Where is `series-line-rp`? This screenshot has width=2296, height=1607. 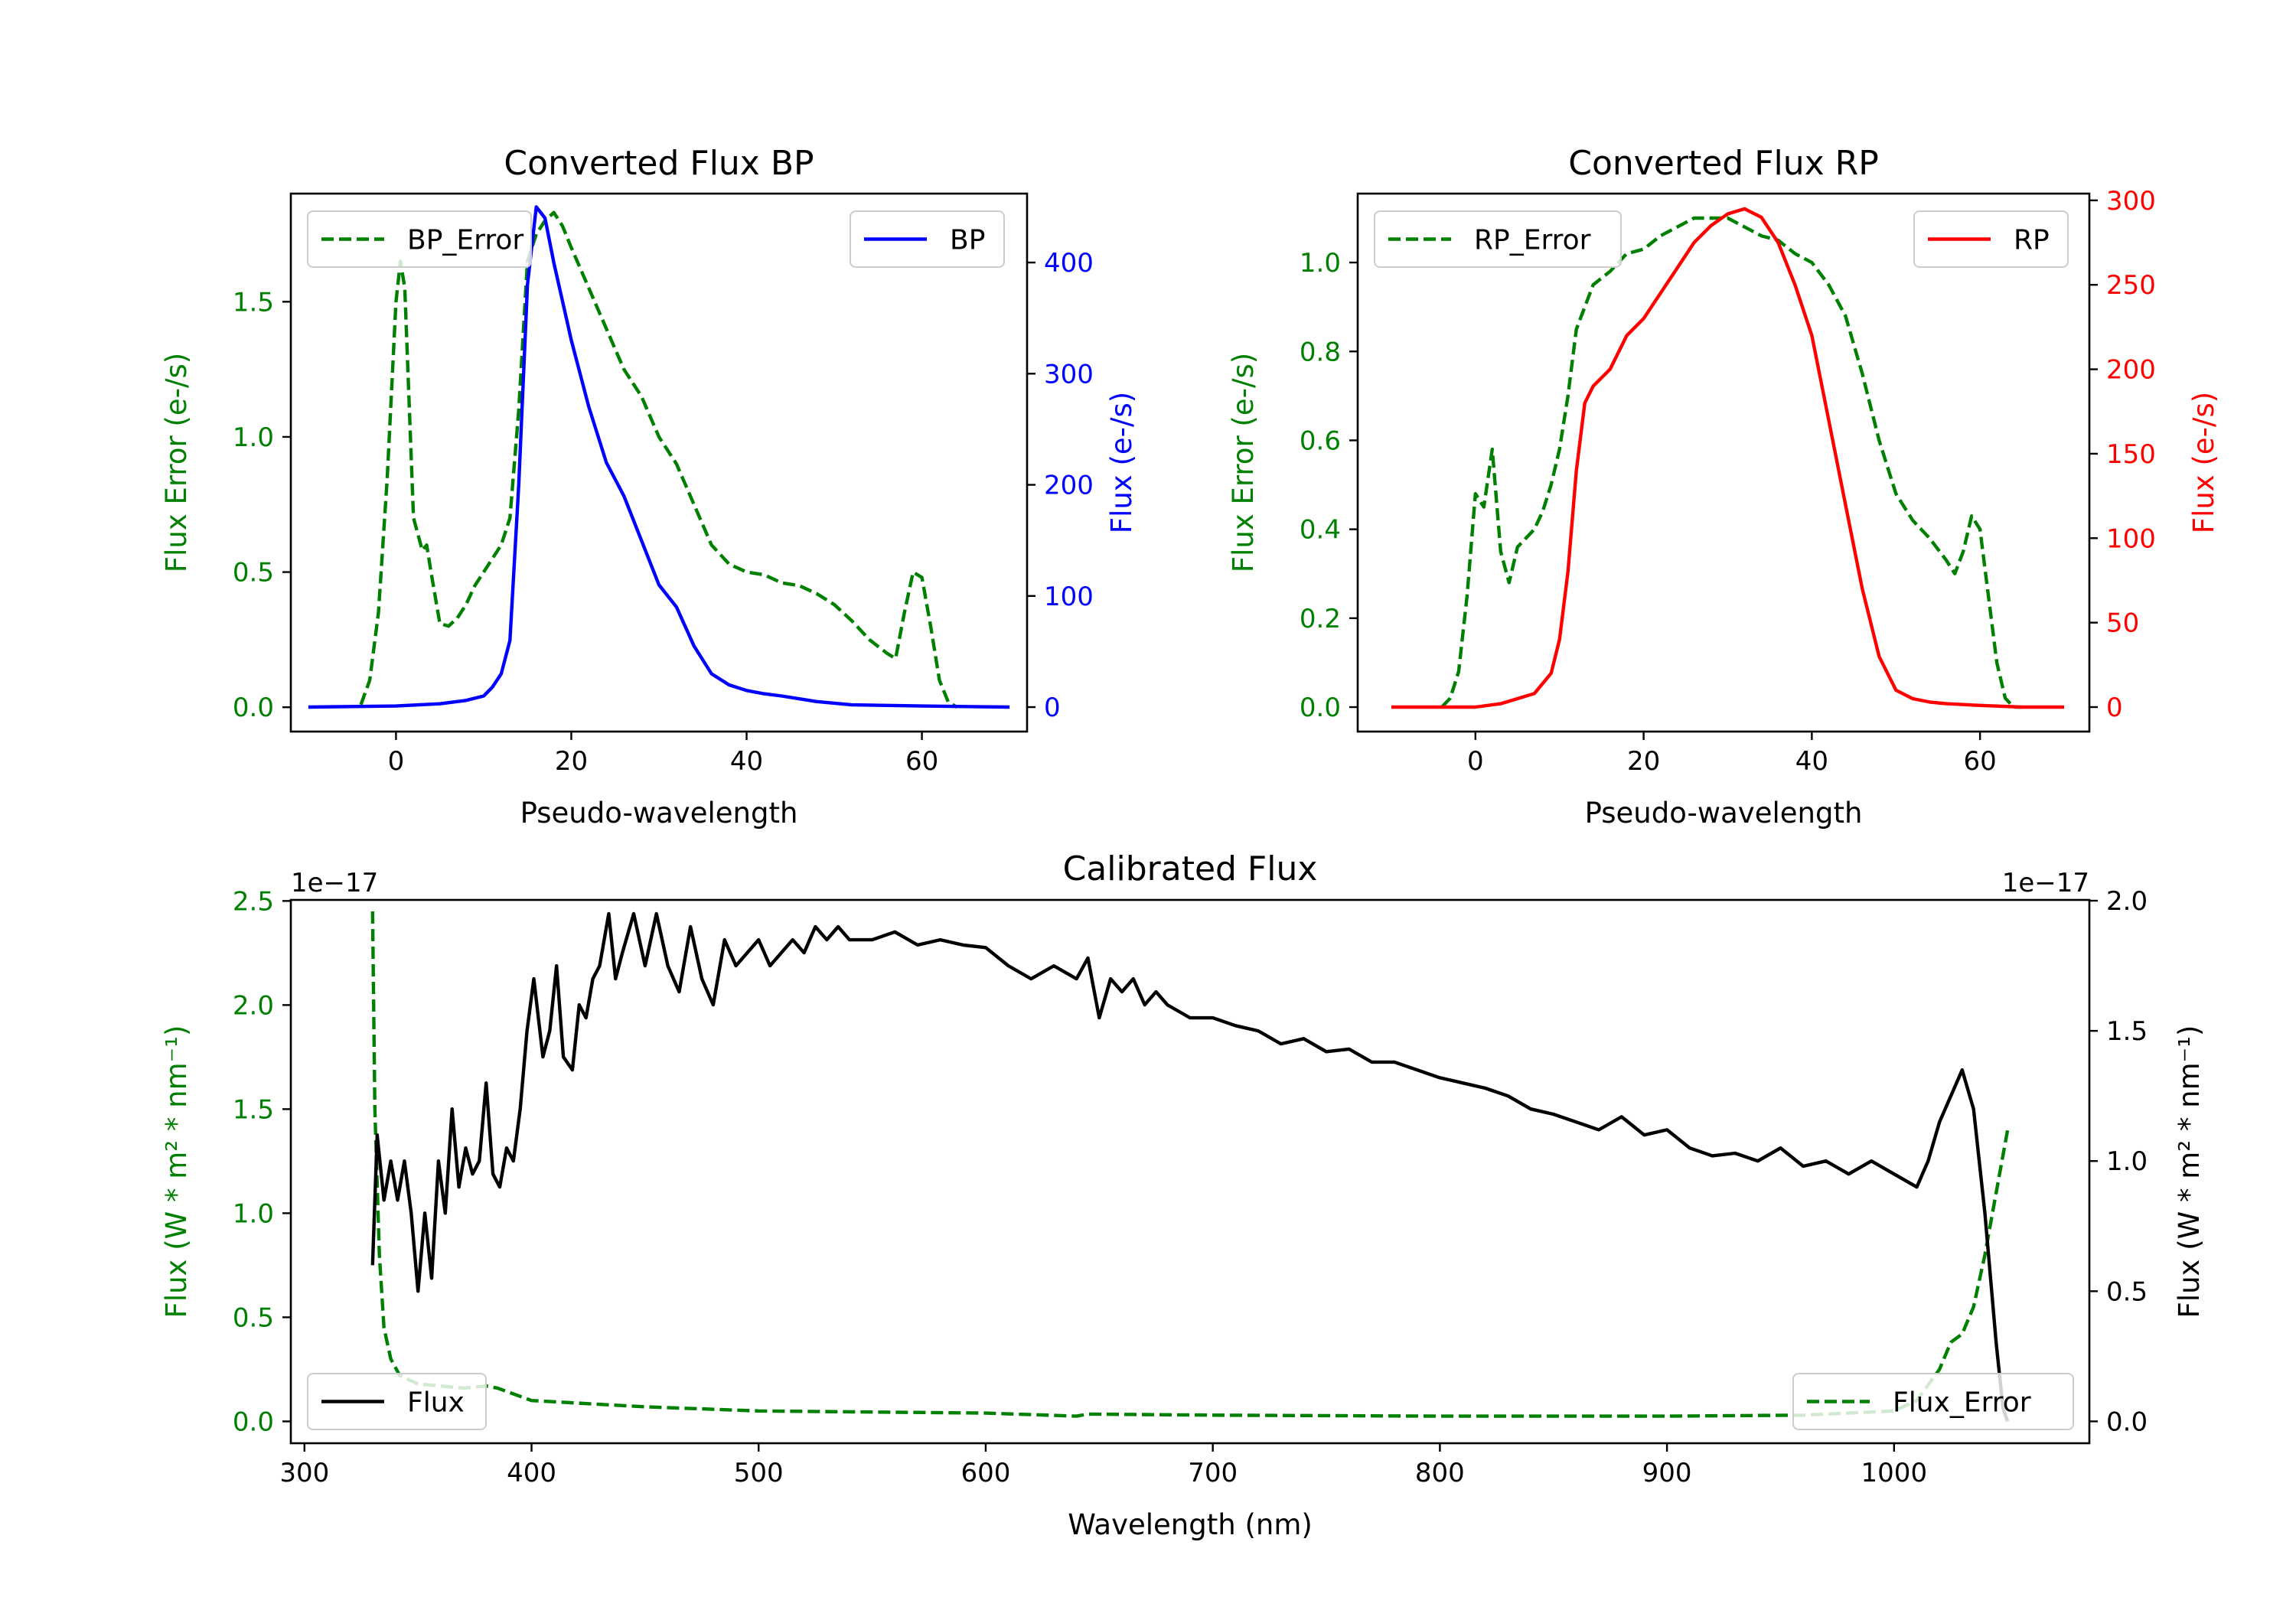
series-line-rp is located at coordinates (1727, 458).